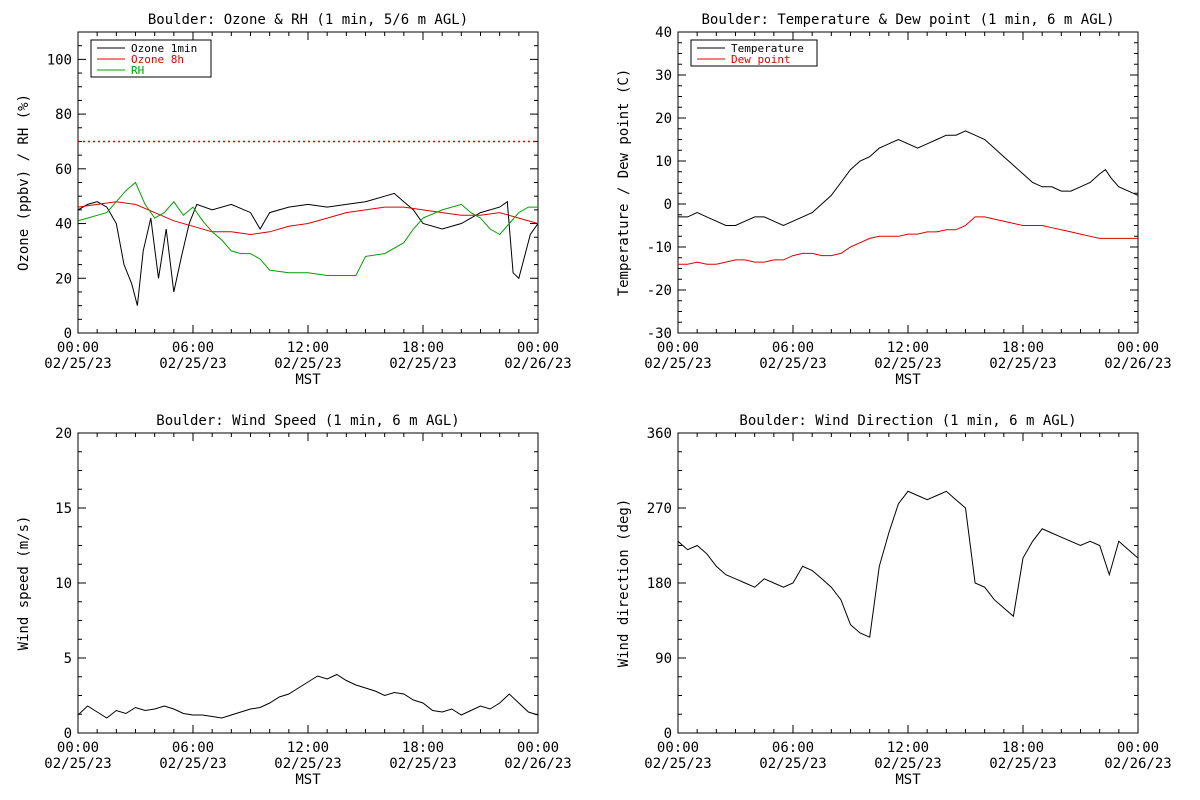  I want to click on y-tick-label: 180, so click(659, 584).